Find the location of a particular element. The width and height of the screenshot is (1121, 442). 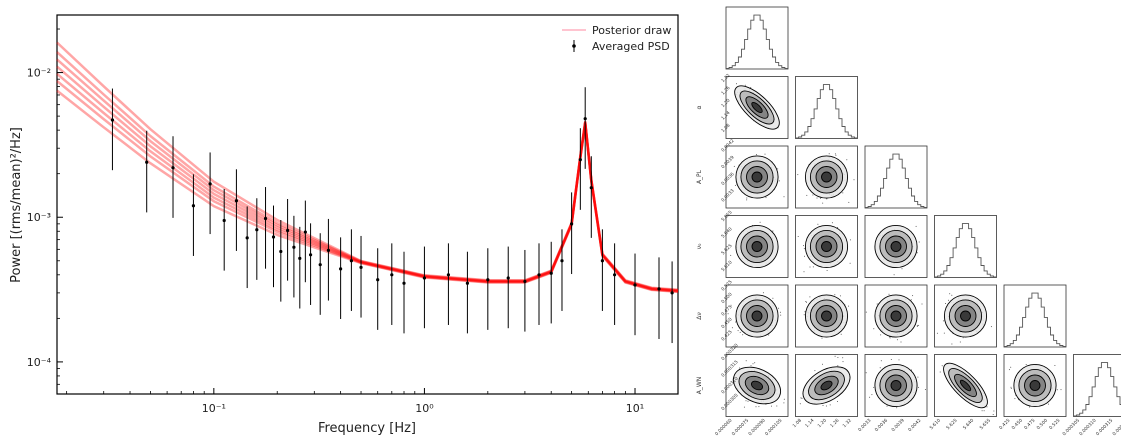

legend: Posterior draw Averaged PSD is located at coordinates (616, 38).